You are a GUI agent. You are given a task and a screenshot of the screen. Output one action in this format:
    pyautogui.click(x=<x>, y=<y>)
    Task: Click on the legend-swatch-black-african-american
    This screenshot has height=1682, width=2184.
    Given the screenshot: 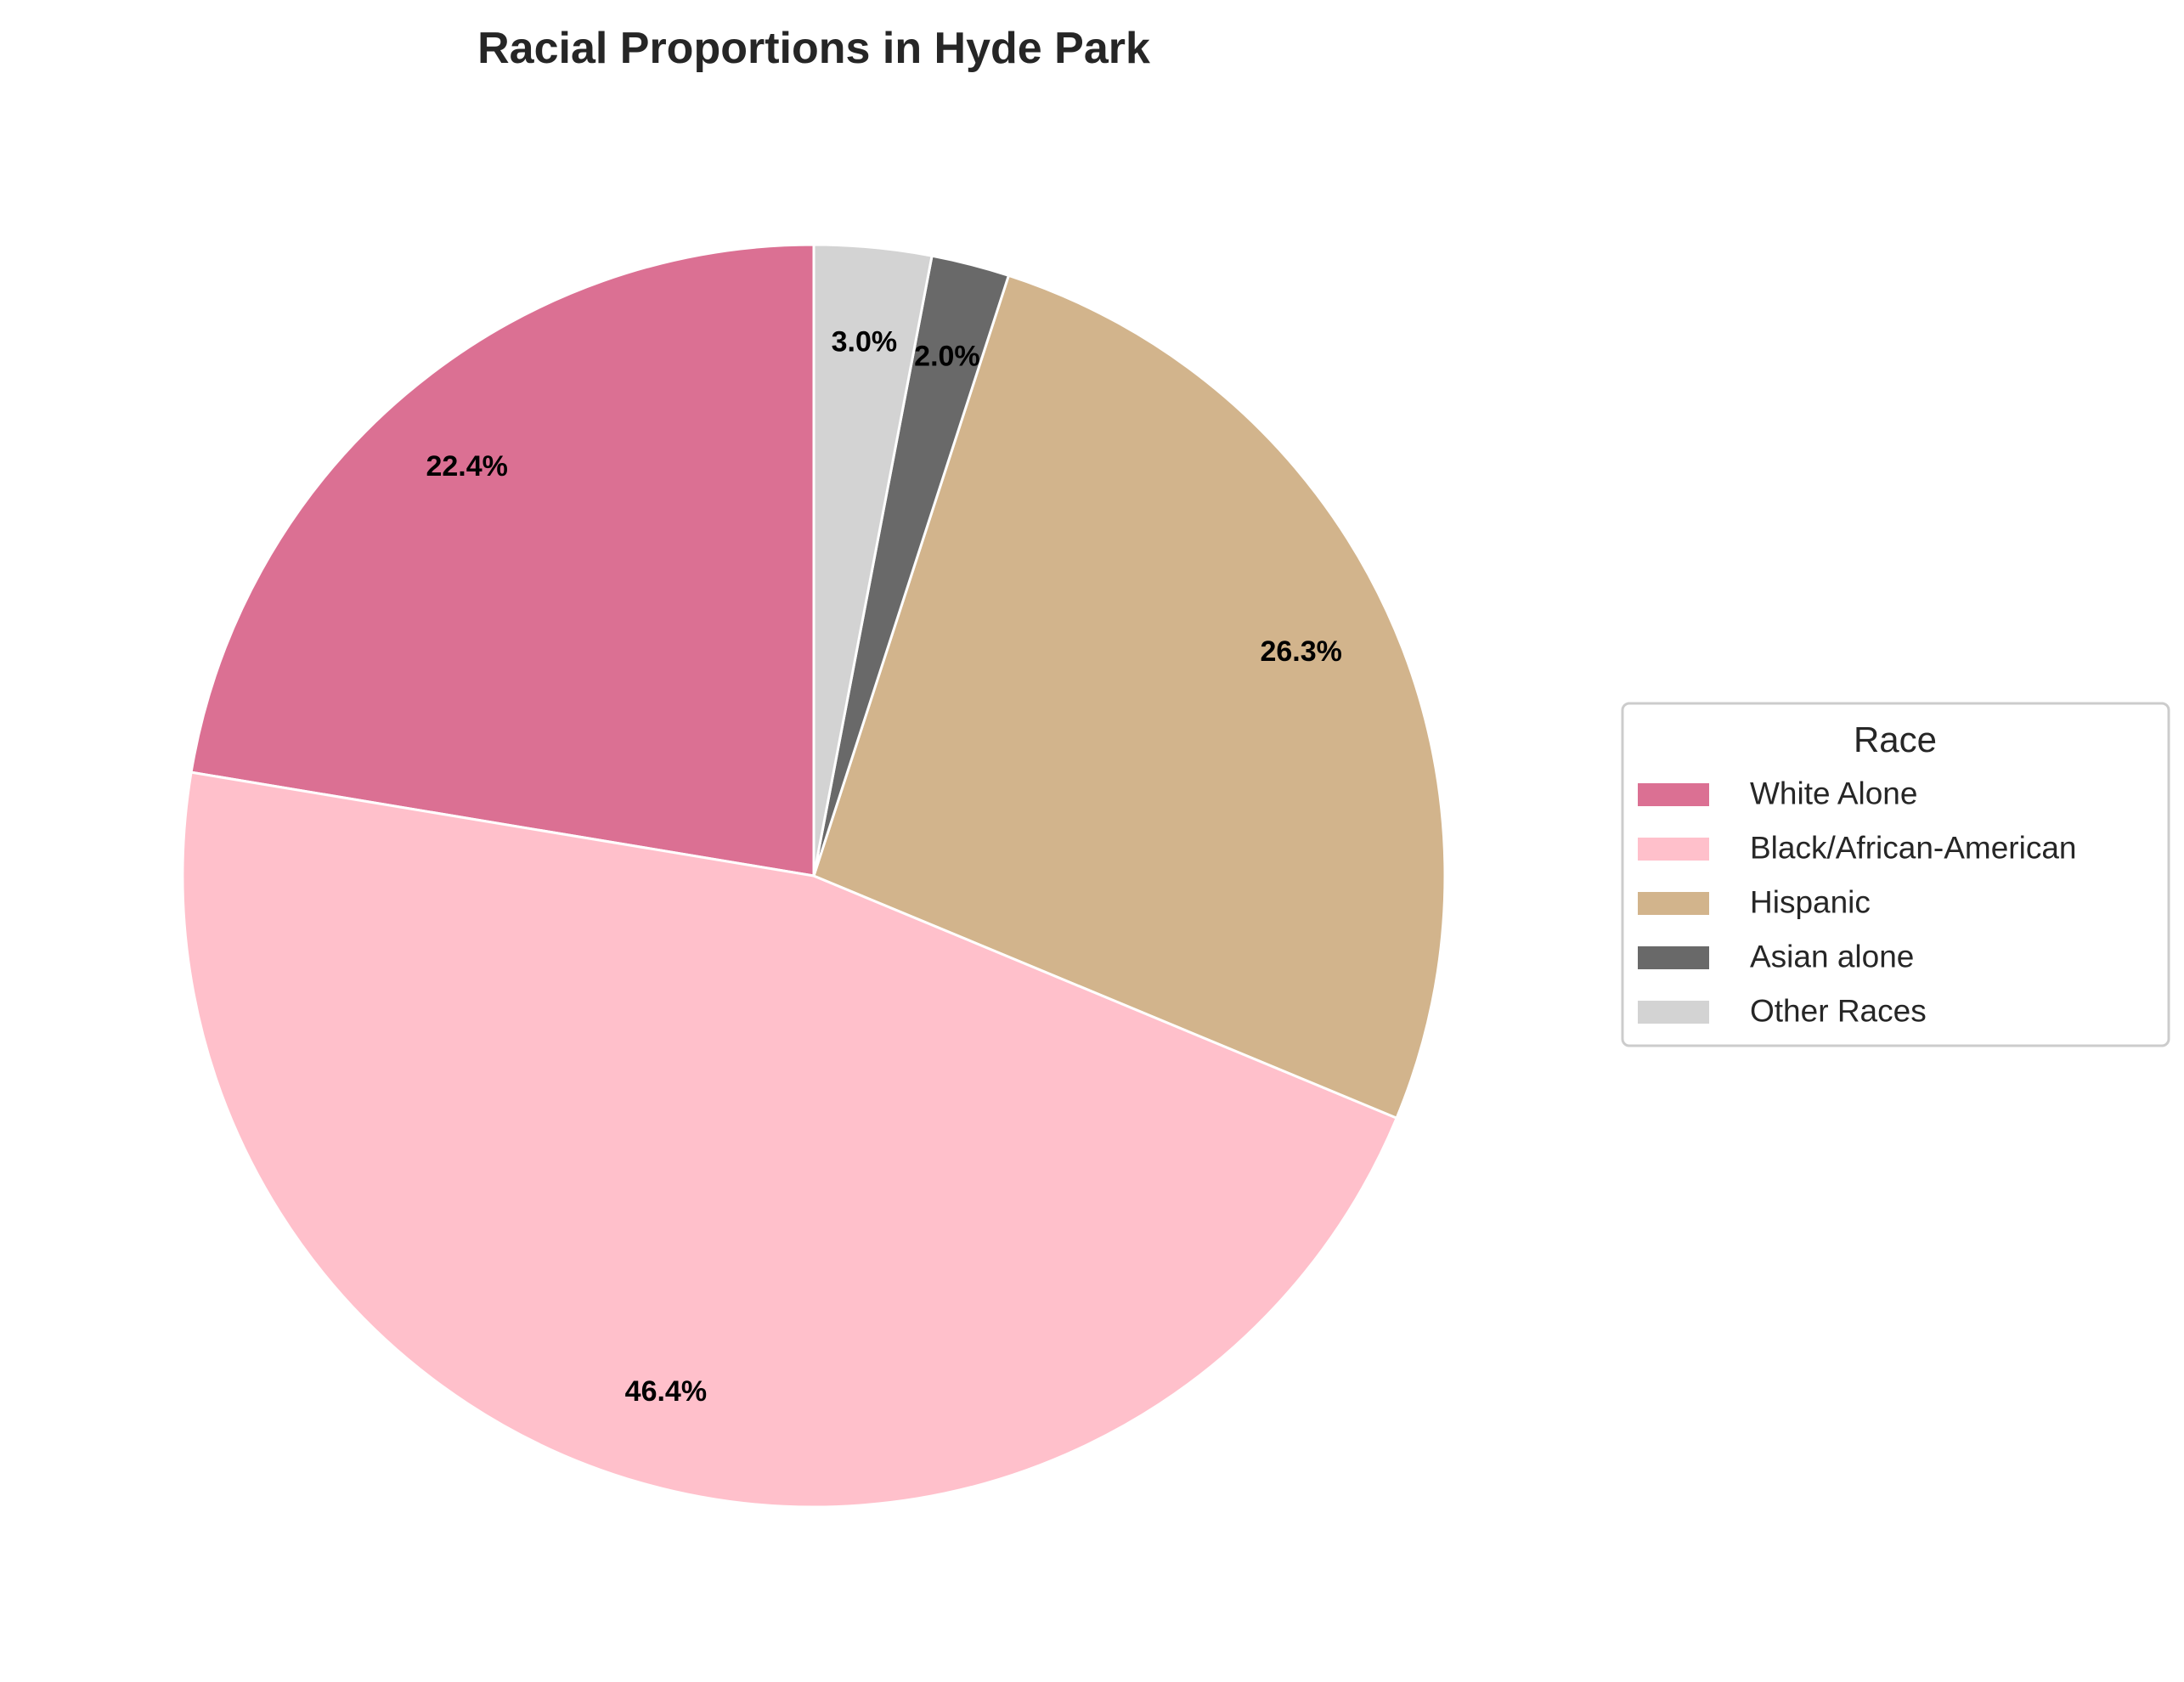 What is the action you would take?
    pyautogui.click(x=1674, y=850)
    